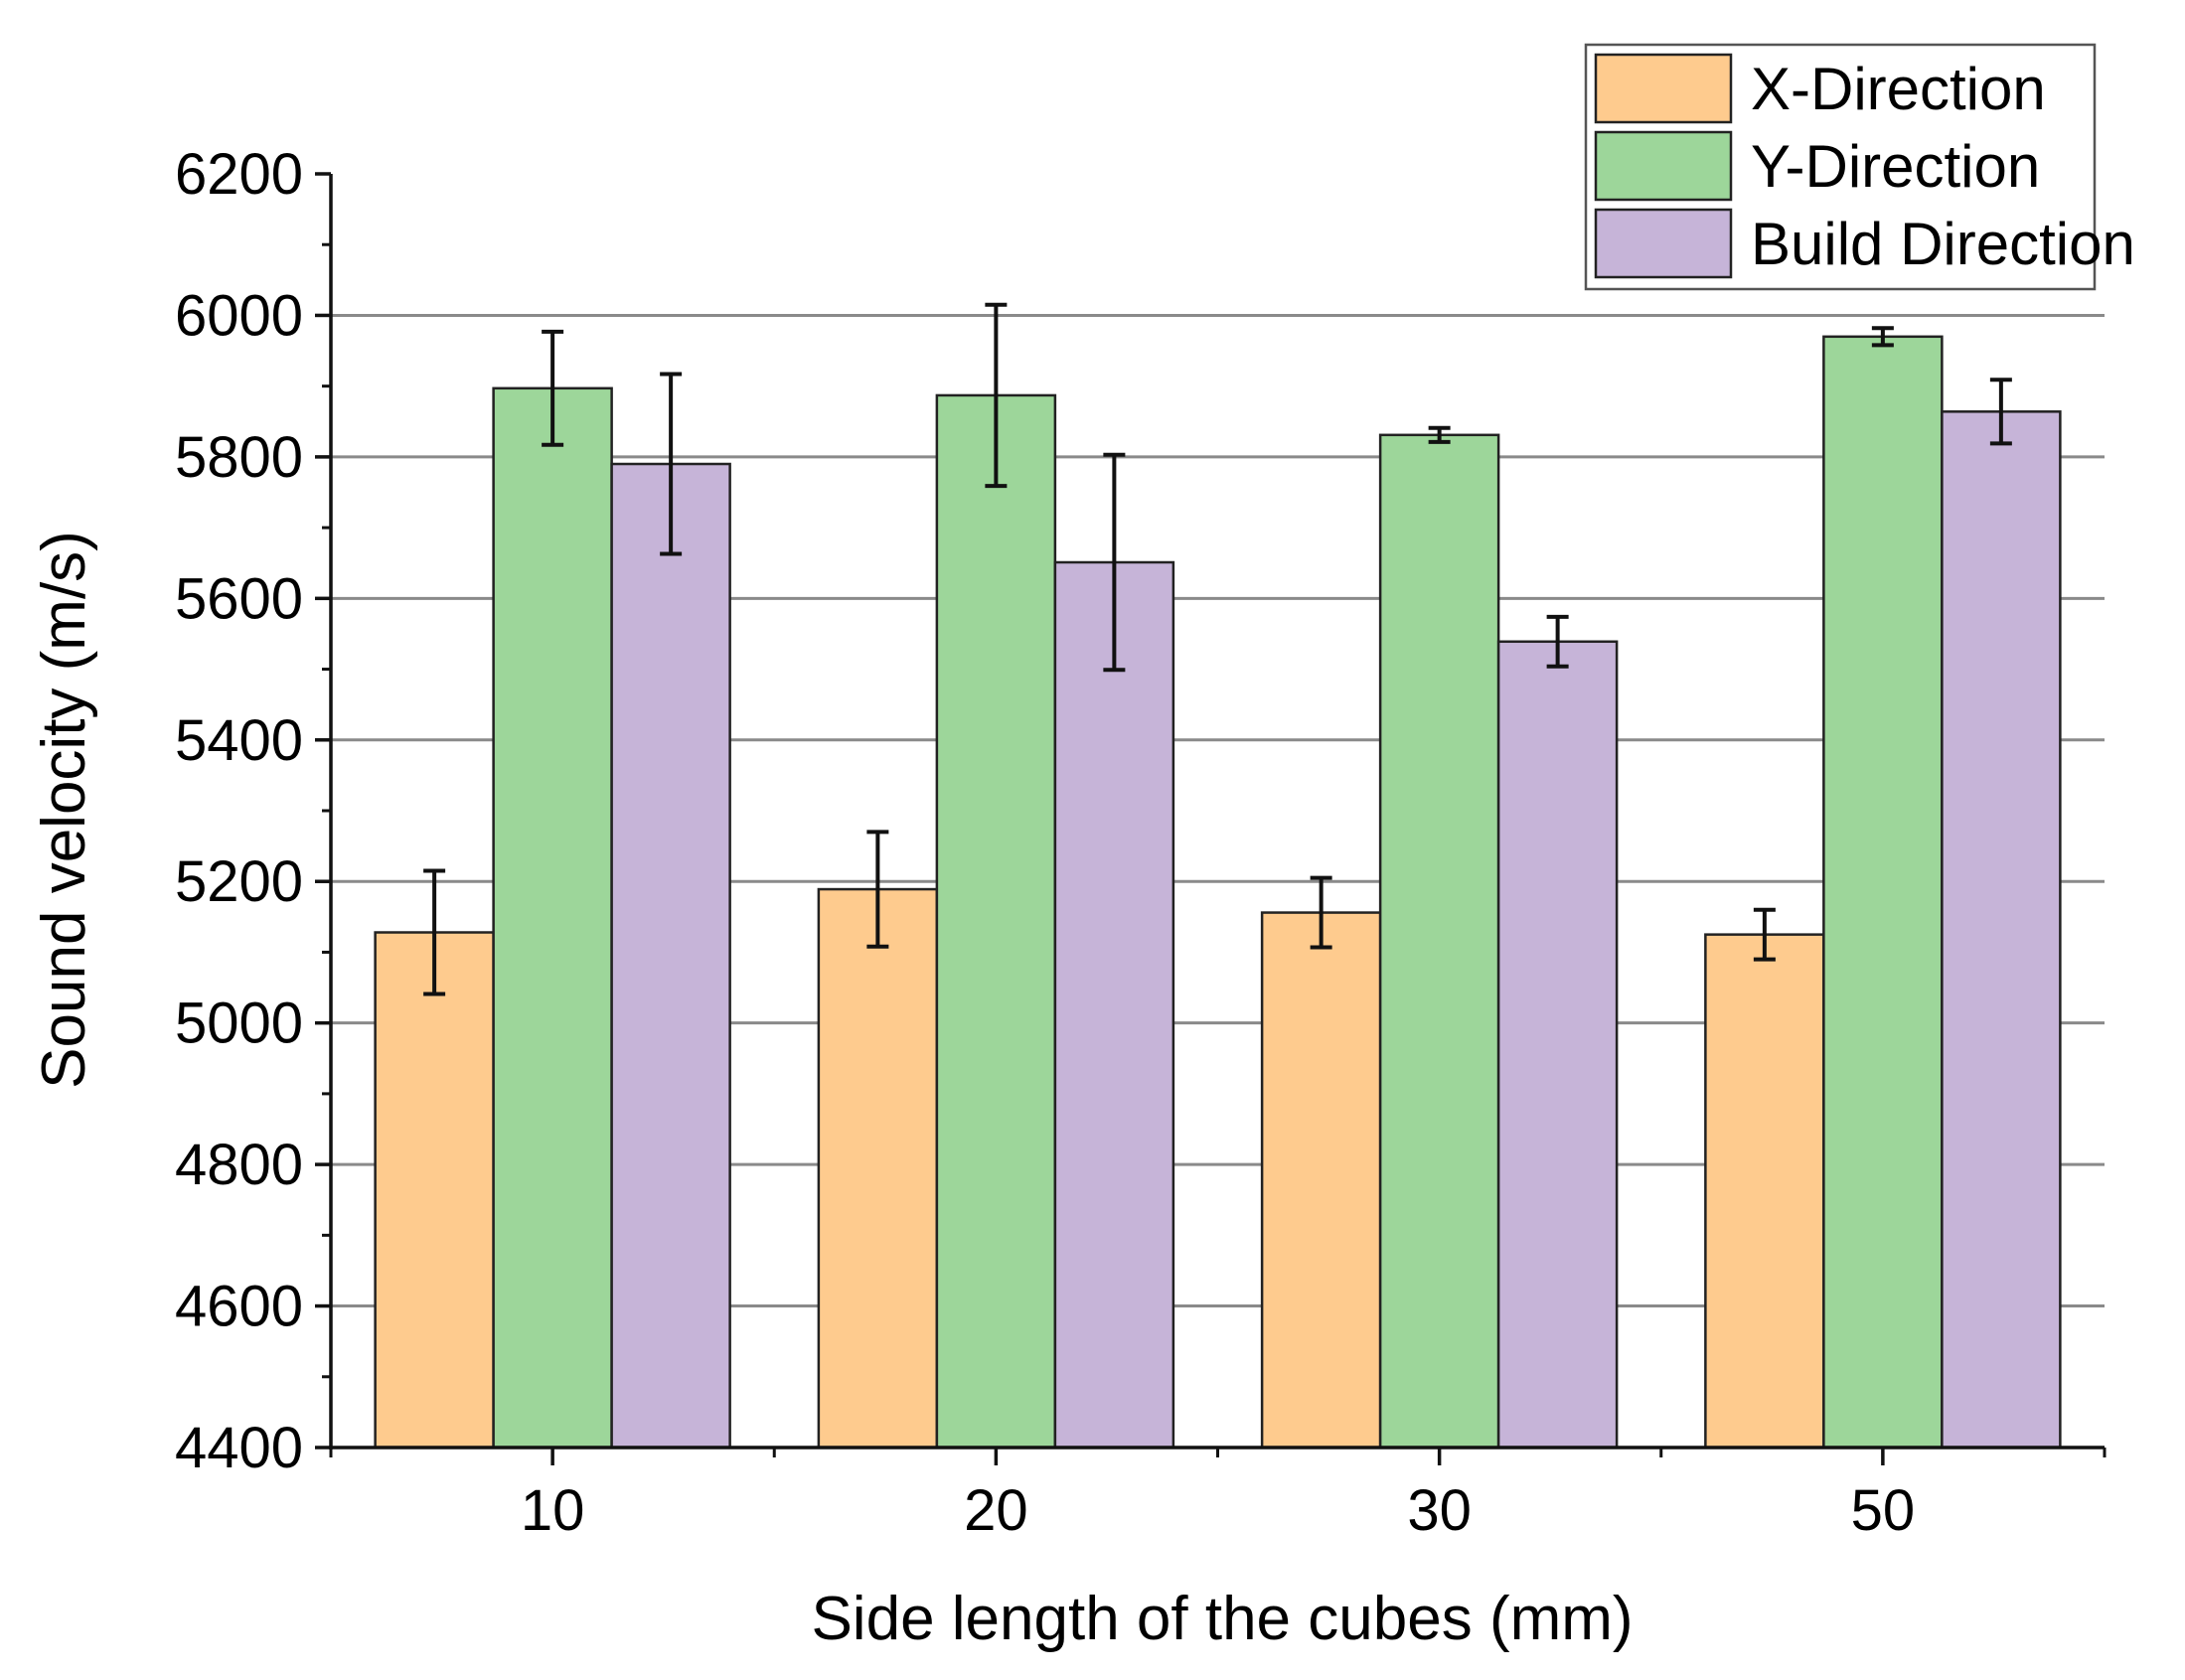 The height and width of the screenshot is (1680, 2185). I want to click on x-tick-label: 10, so click(553, 1510).